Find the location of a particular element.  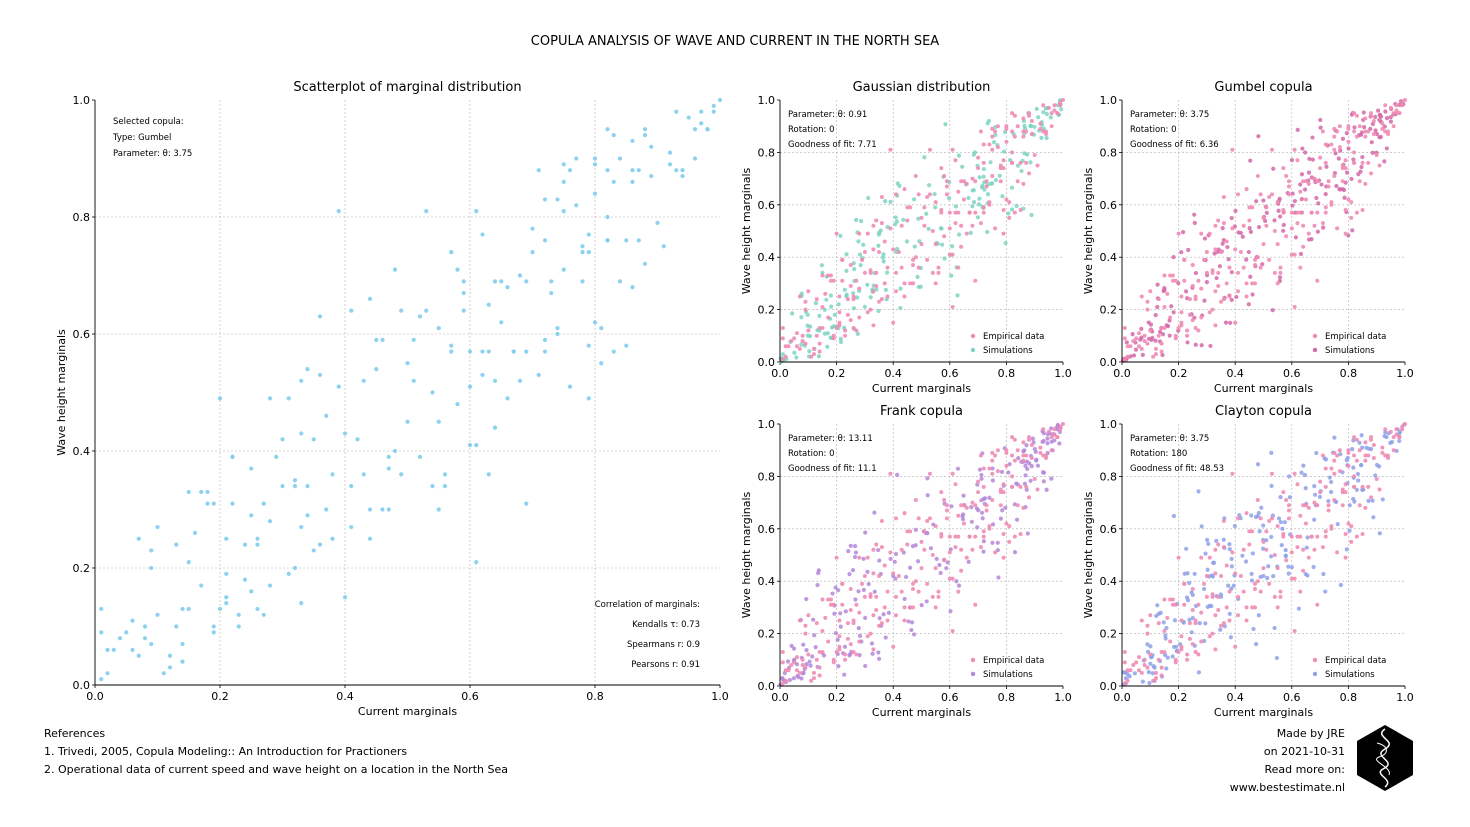

y-tick-label: 0.4 is located at coordinates (767, 581).